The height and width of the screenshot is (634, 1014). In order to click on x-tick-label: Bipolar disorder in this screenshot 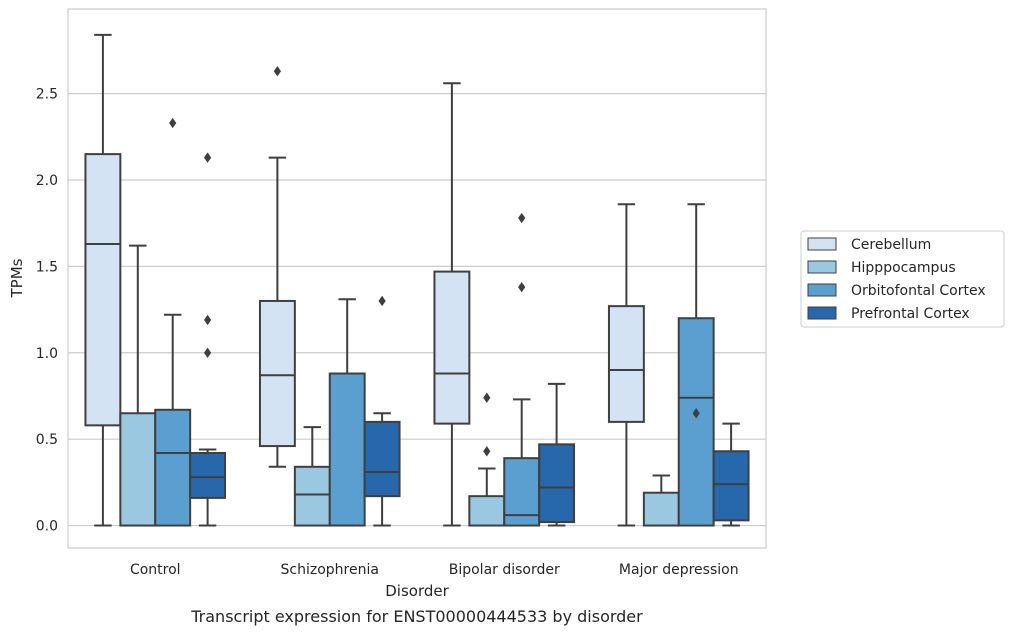, I will do `click(504, 570)`.